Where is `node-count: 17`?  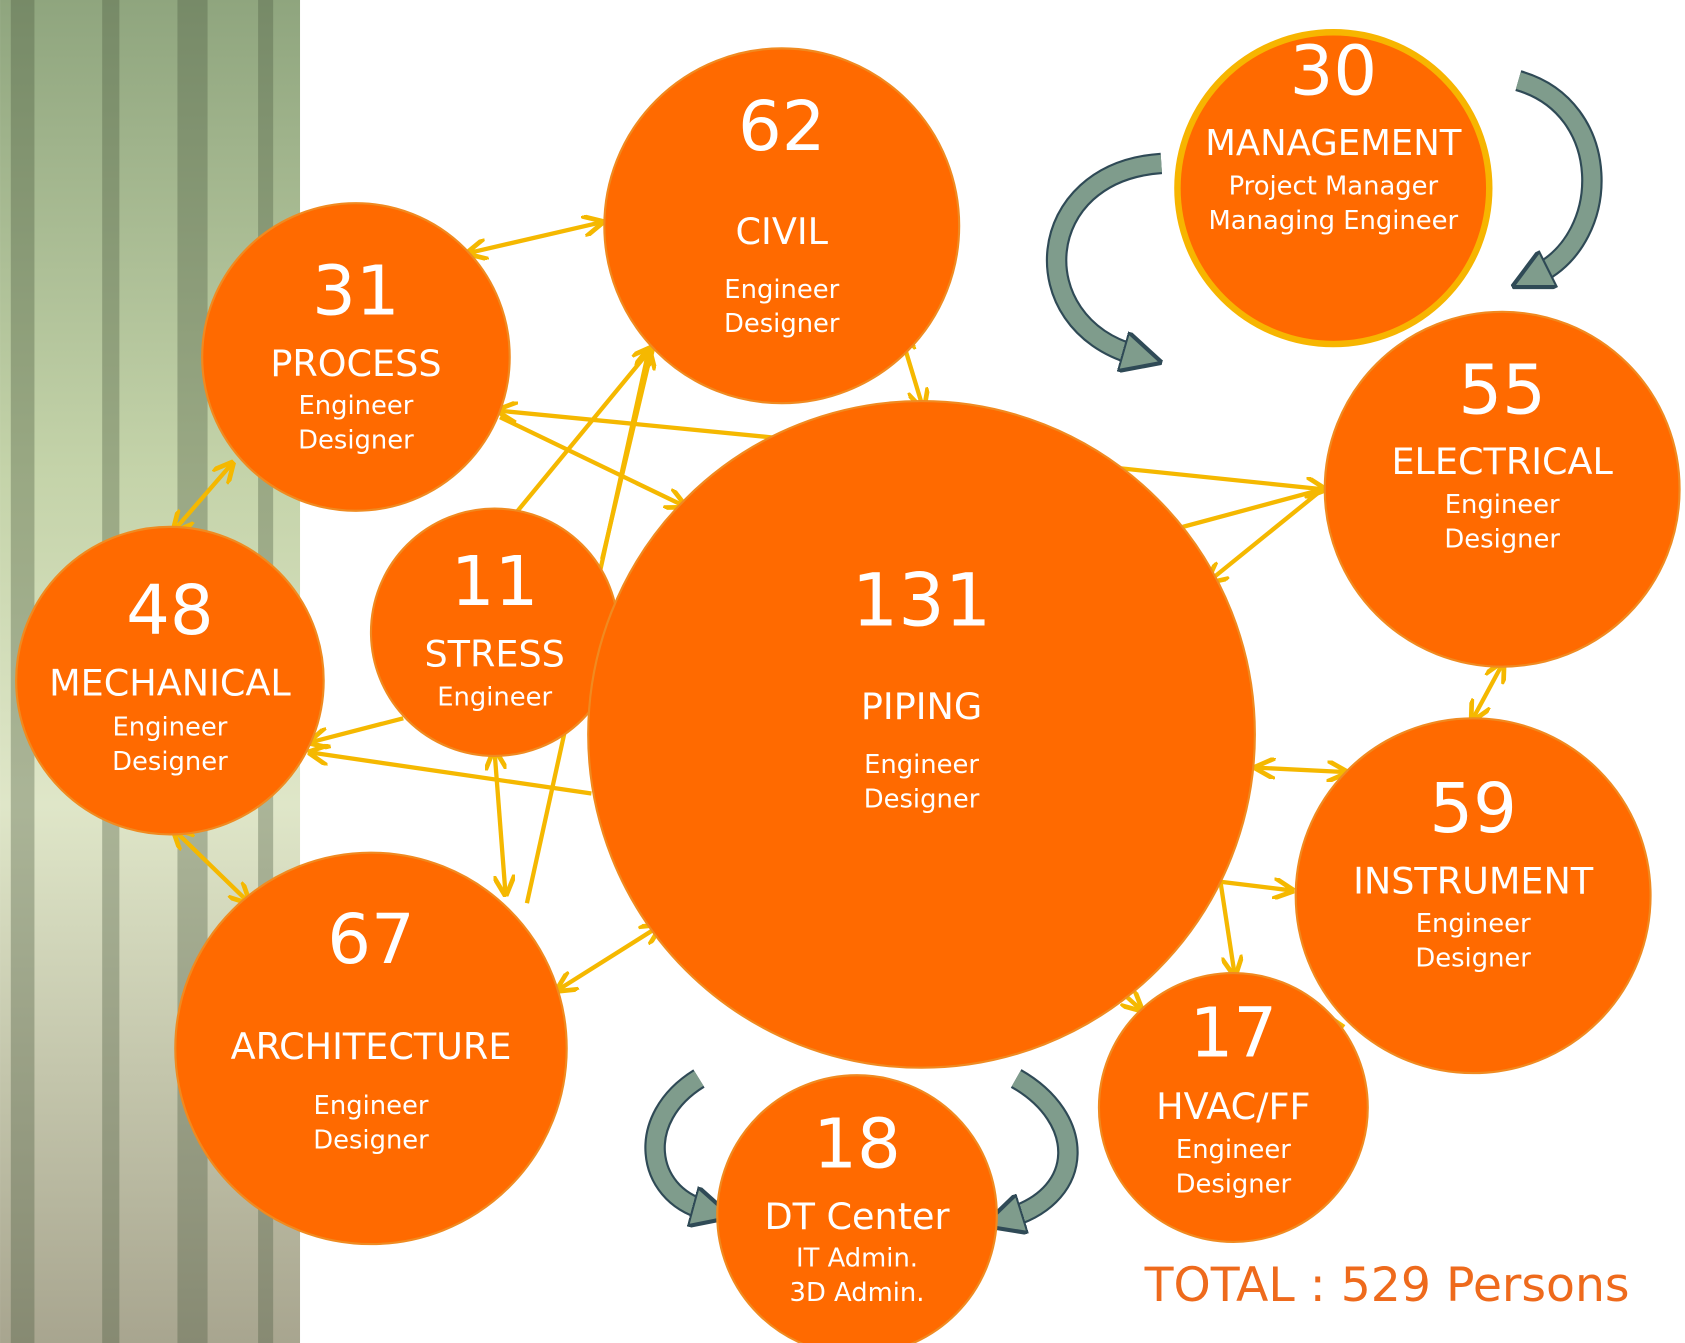 node-count: 17 is located at coordinates (1234, 1034).